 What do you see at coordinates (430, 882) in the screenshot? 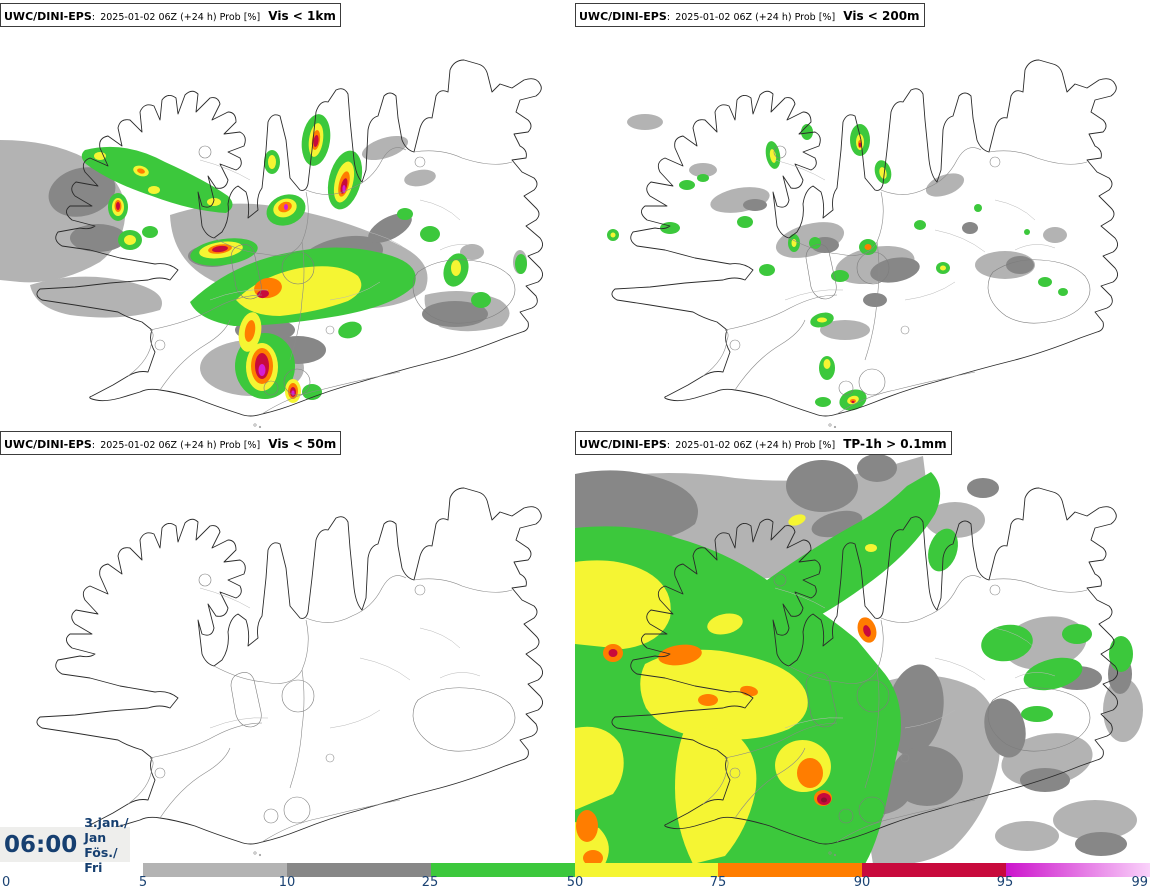
I see `colorbar-tick: 25` at bounding box center [430, 882].